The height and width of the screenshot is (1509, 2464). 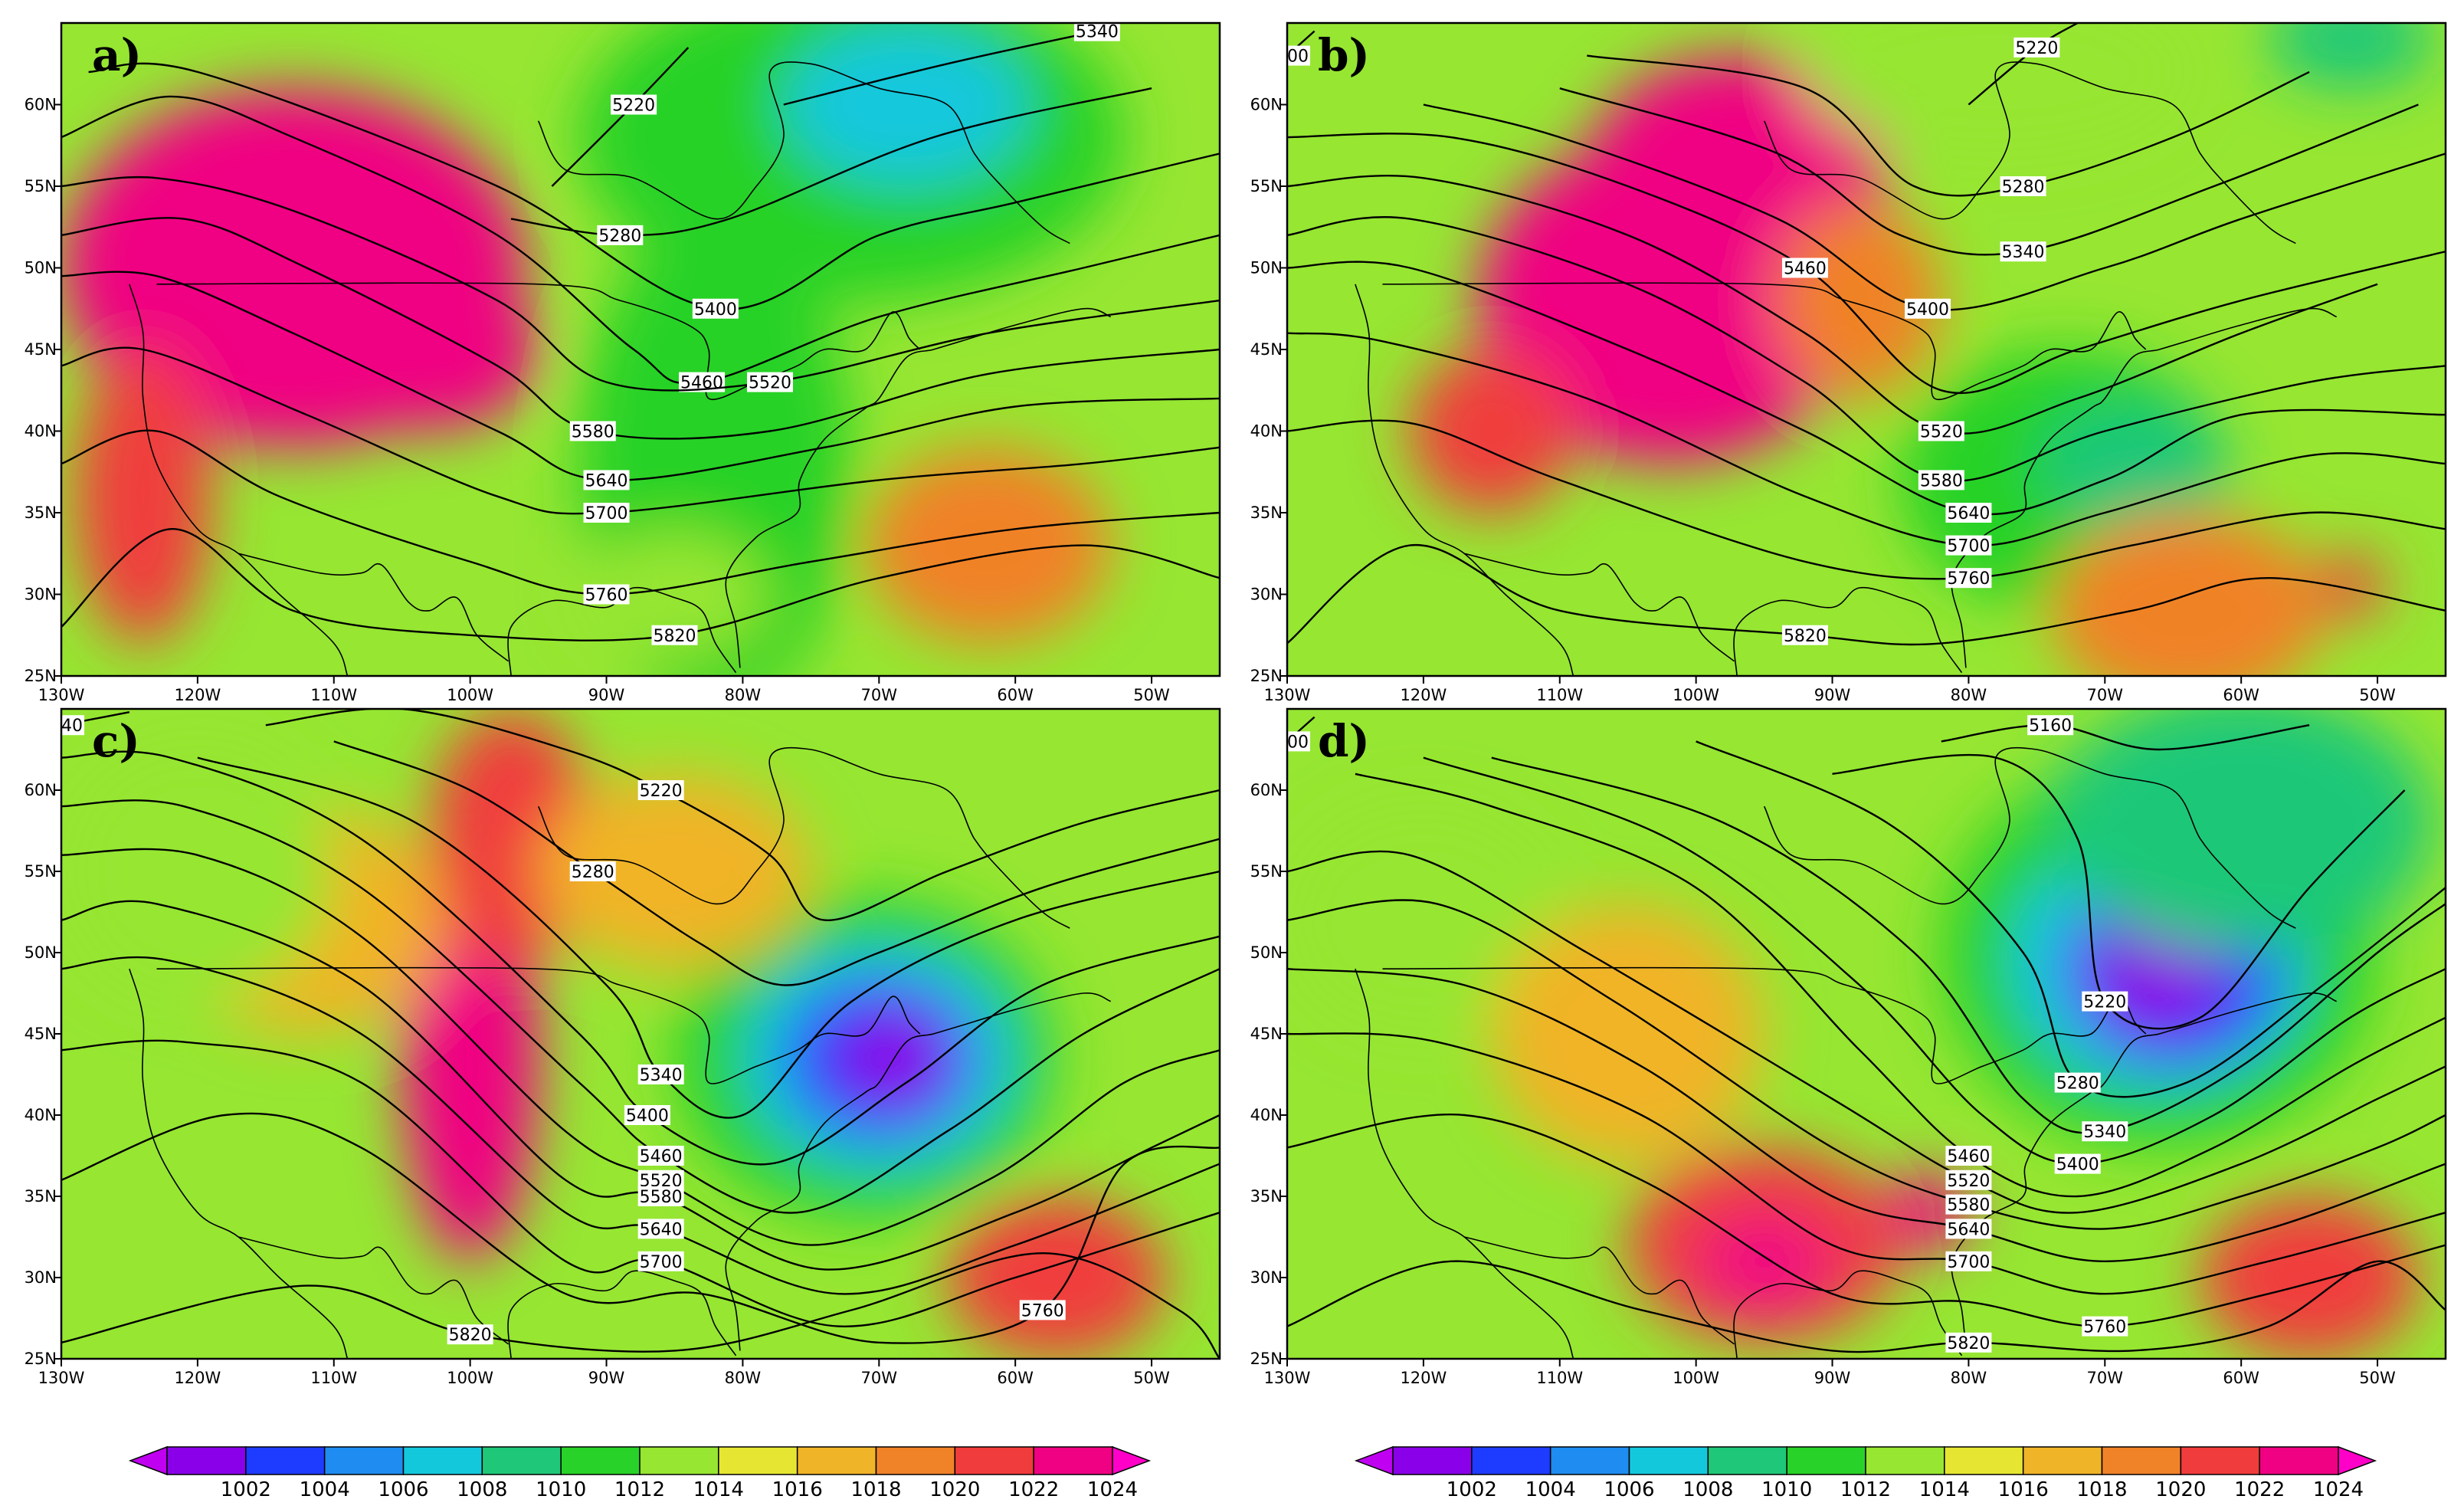 I want to click on contour-label: 5820, so click(x=1804, y=635).